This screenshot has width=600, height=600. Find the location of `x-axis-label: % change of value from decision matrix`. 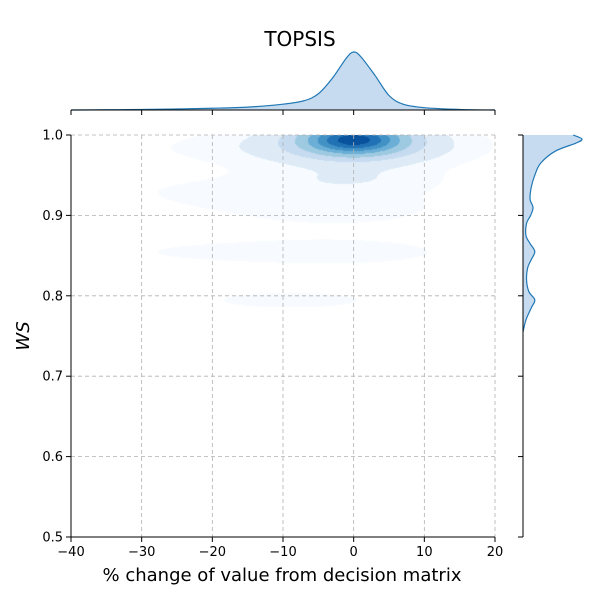

x-axis-label: % change of value from decision matrix is located at coordinates (282, 575).